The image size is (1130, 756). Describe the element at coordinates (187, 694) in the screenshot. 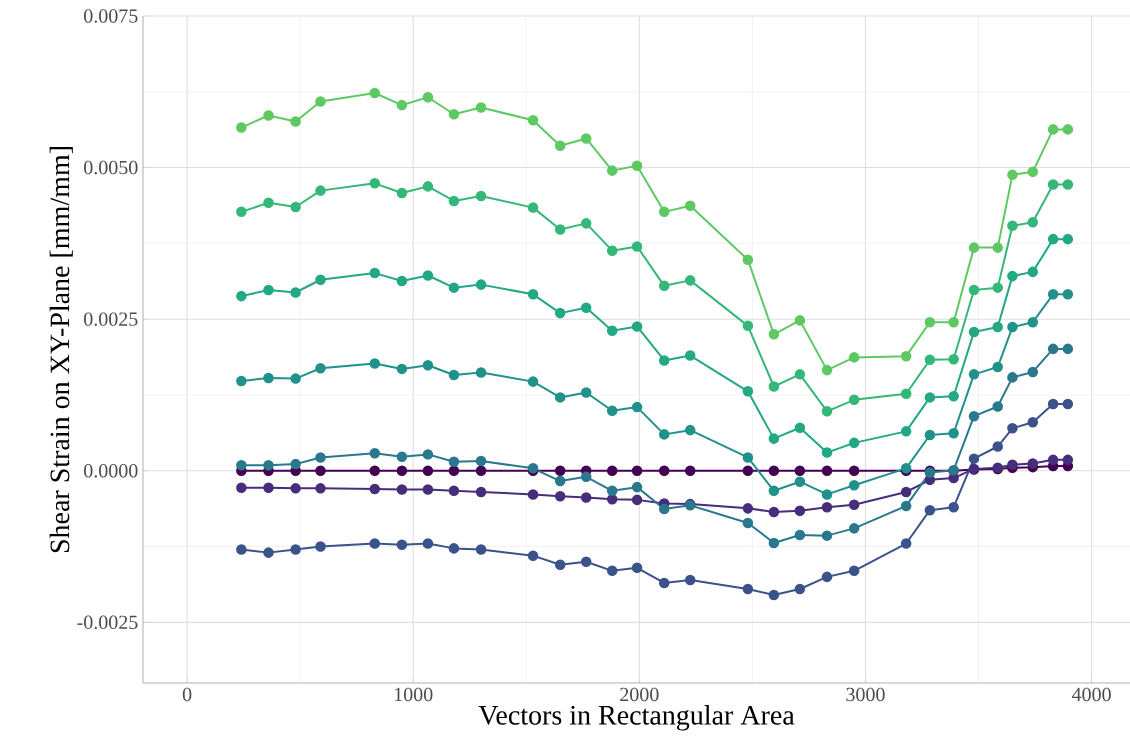

I see `x-tick-label: 0` at that location.